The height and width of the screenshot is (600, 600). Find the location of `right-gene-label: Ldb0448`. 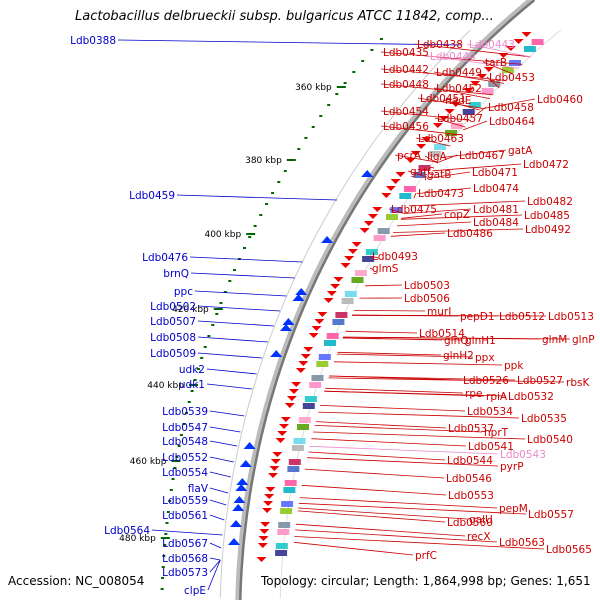

right-gene-label: Ldb0448 is located at coordinates (406, 85).